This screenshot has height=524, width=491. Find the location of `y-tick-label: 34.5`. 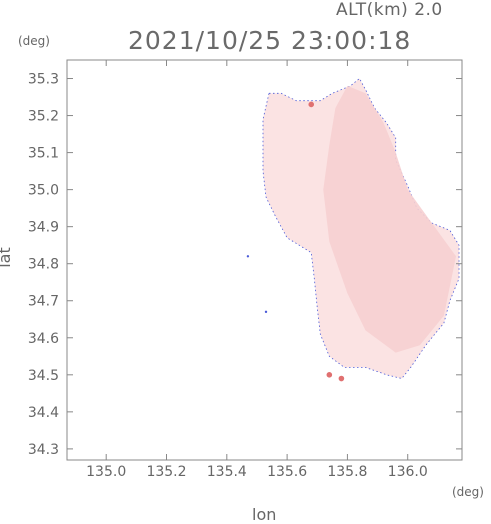

y-tick-label: 34.5 is located at coordinates (43, 376).